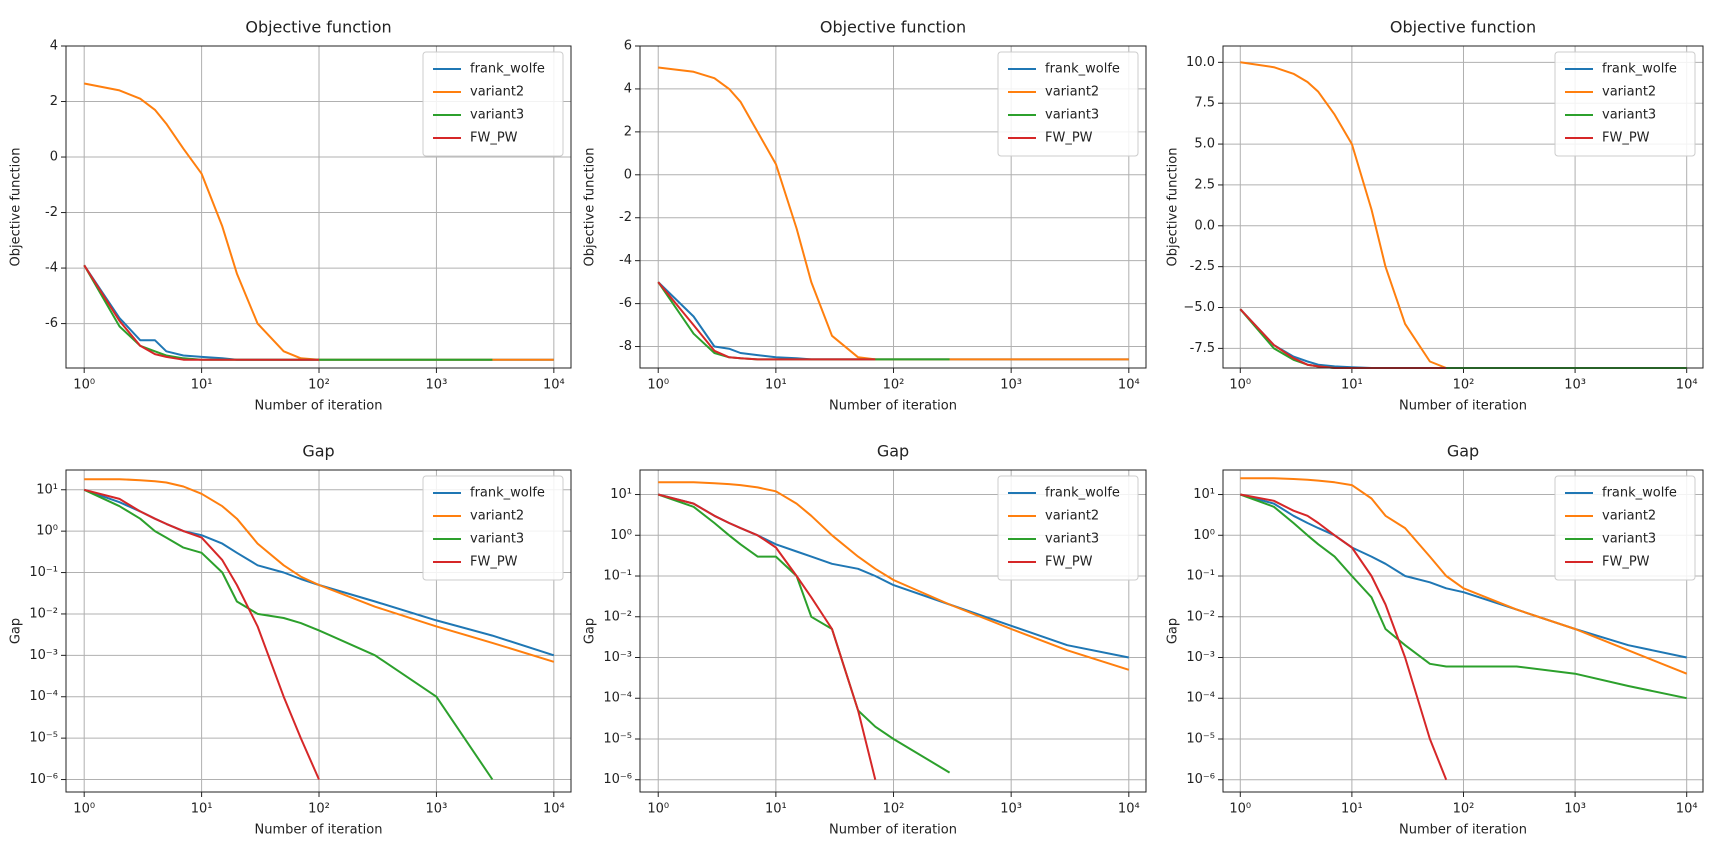 This screenshot has width=1730, height=848. Describe the element at coordinates (1204, 535) in the screenshot. I see `y-tick-label: 10⁰` at that location.